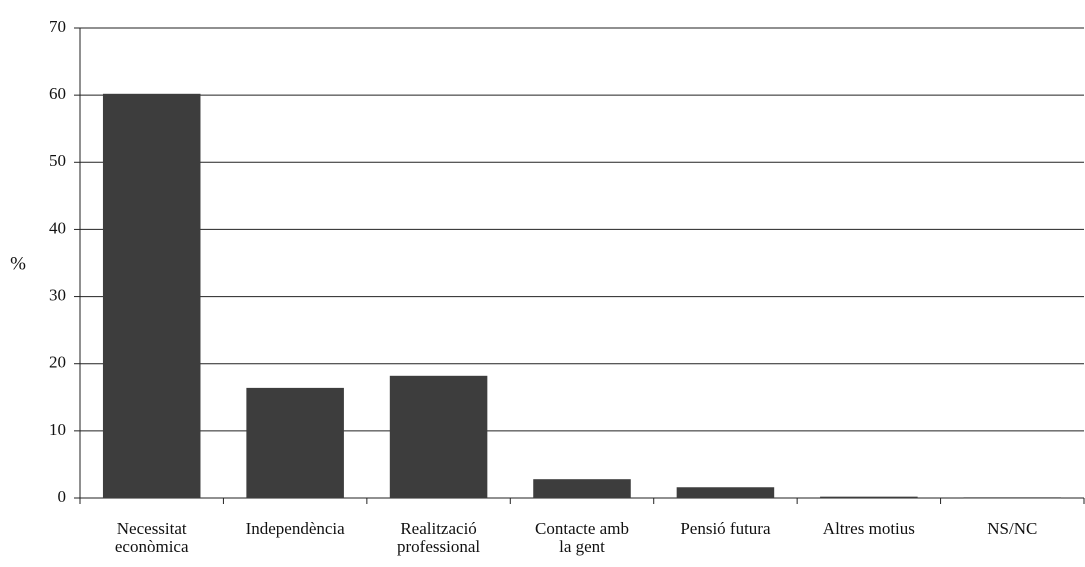 This screenshot has height=567, width=1085. What do you see at coordinates (57, 429) in the screenshot?
I see `y-tick-label: 10` at bounding box center [57, 429].